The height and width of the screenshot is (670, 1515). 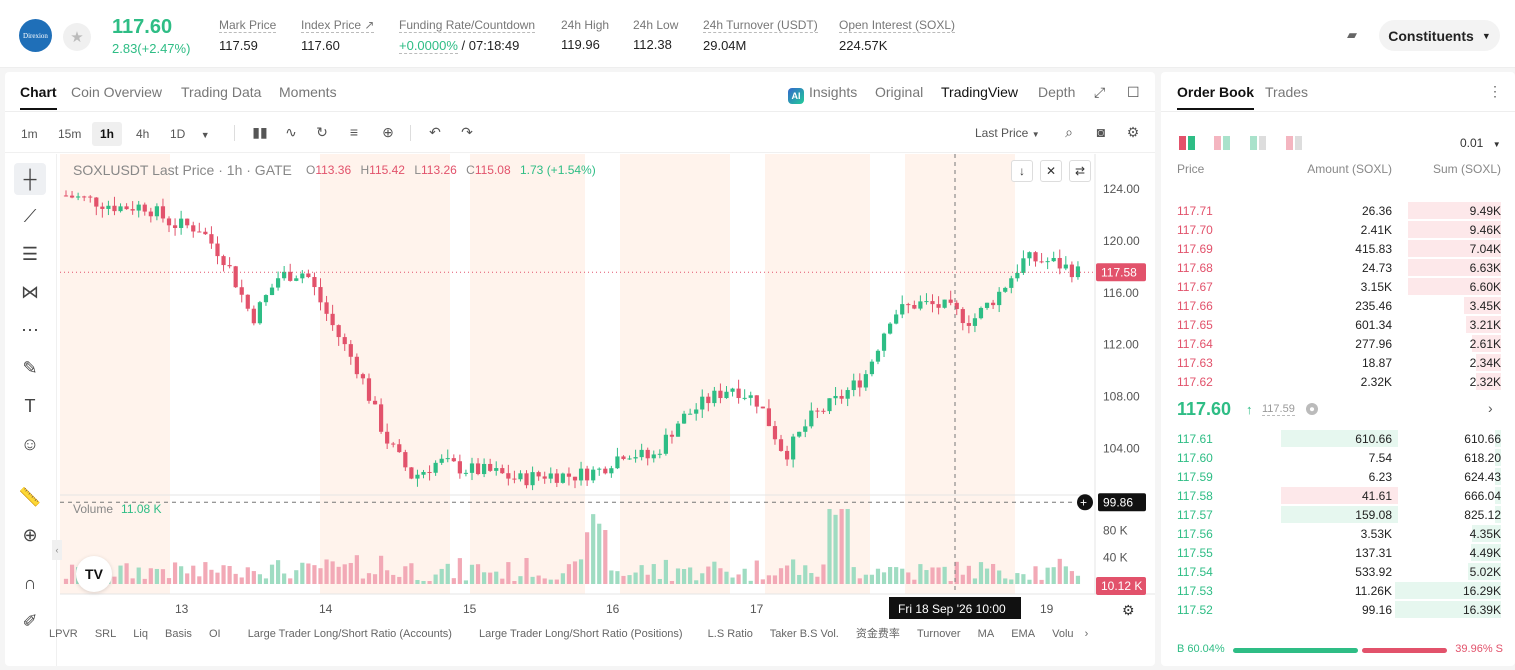 What do you see at coordinates (1101, 132) in the screenshot?
I see `camera-icon: ◙` at bounding box center [1101, 132].